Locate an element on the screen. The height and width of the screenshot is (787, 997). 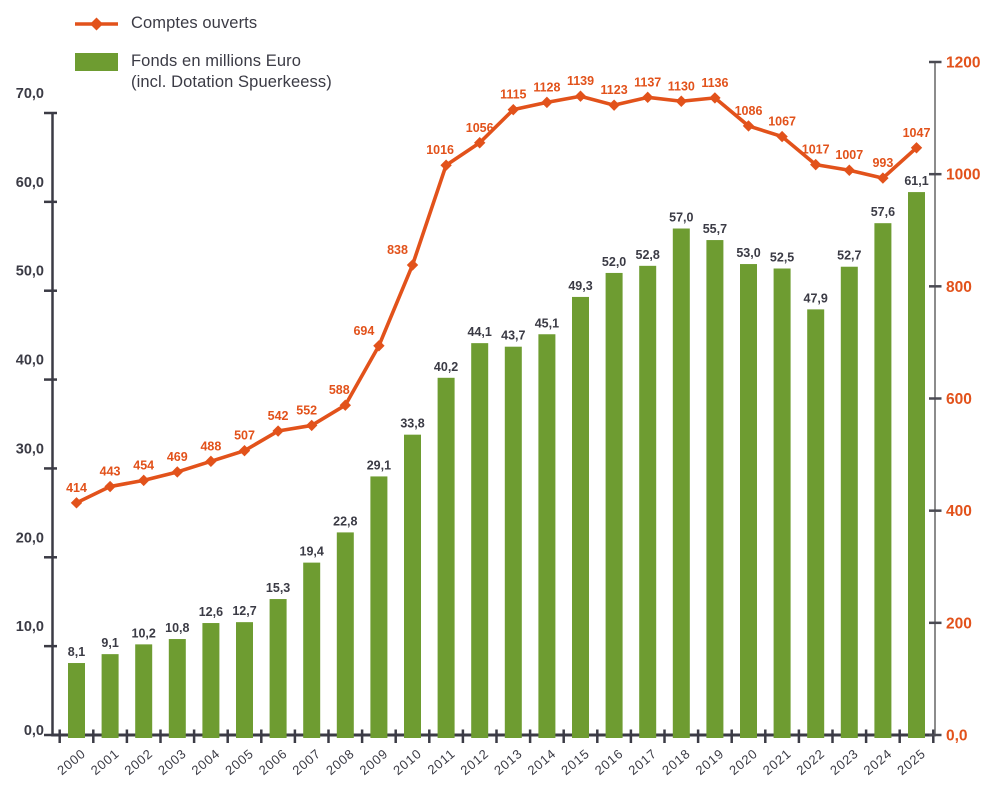
bar-label-2023: 52,7 is located at coordinates (849, 256).